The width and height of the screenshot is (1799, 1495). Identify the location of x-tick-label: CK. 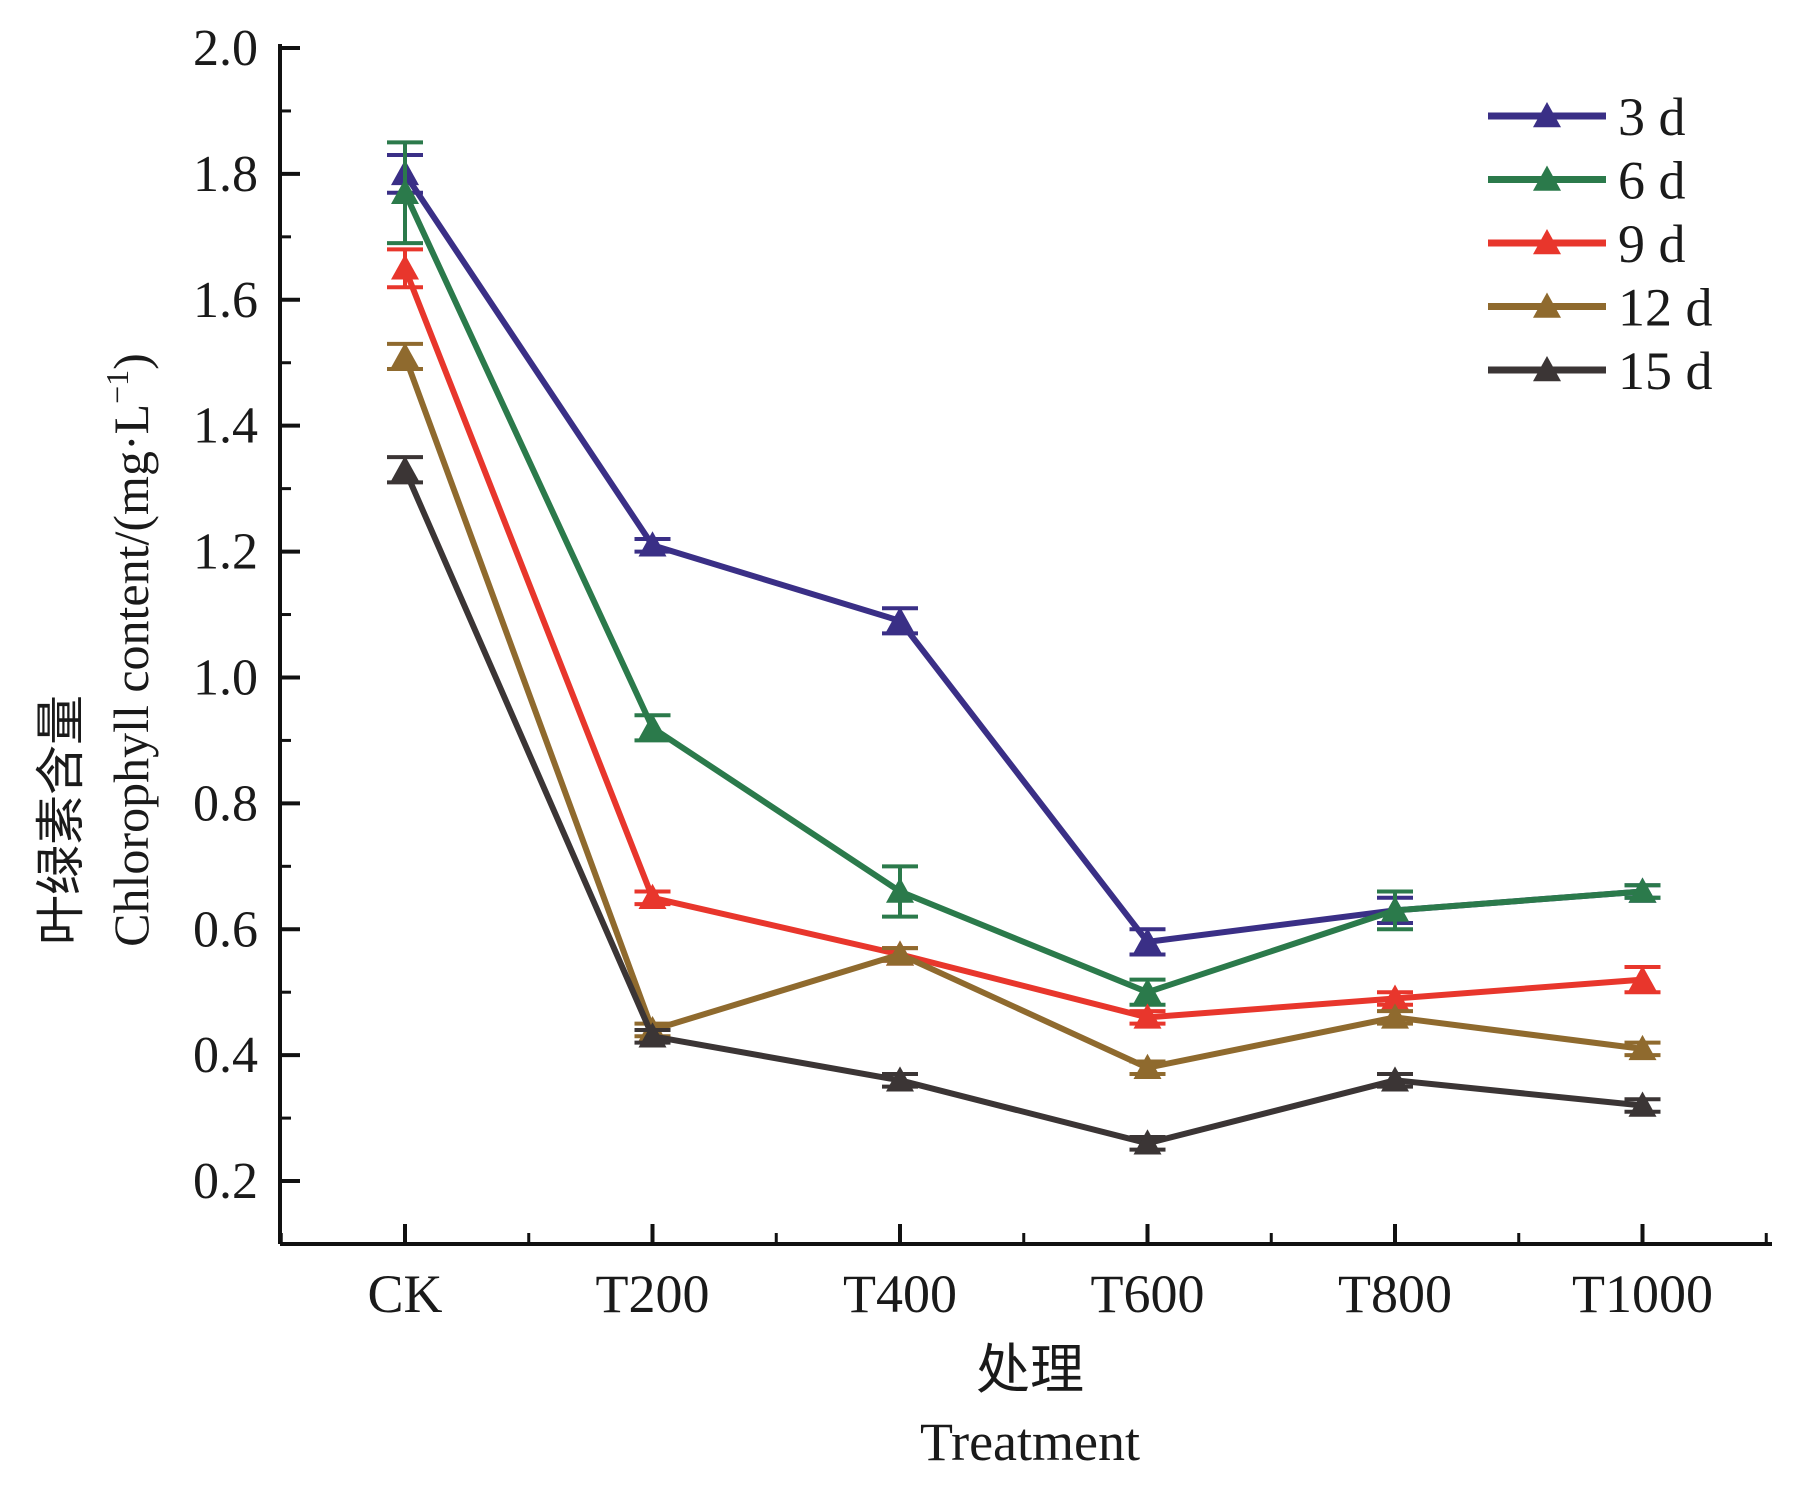
(404, 1294).